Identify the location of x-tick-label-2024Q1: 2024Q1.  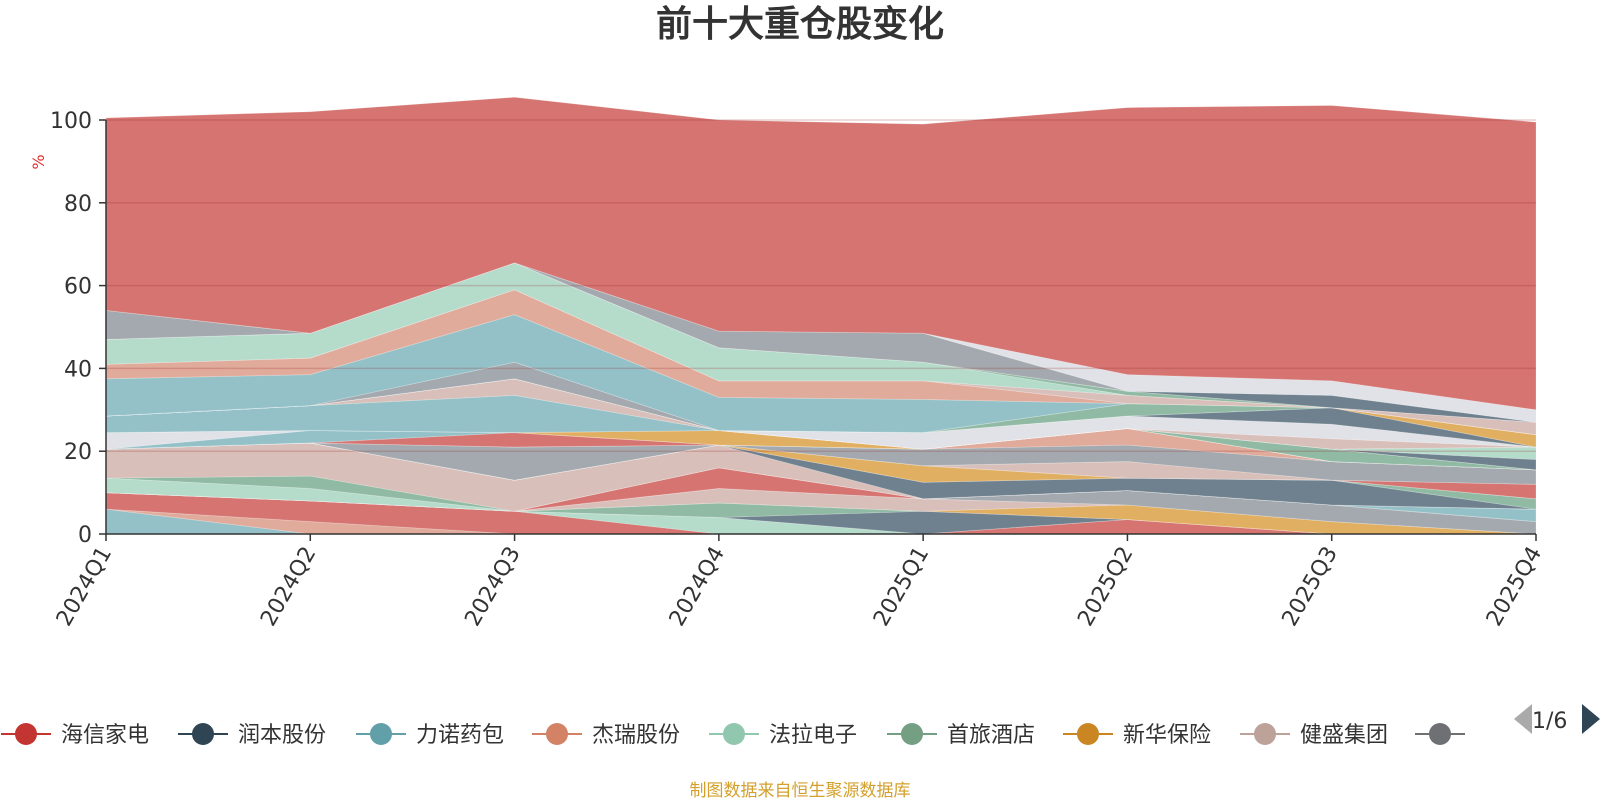
(84, 587).